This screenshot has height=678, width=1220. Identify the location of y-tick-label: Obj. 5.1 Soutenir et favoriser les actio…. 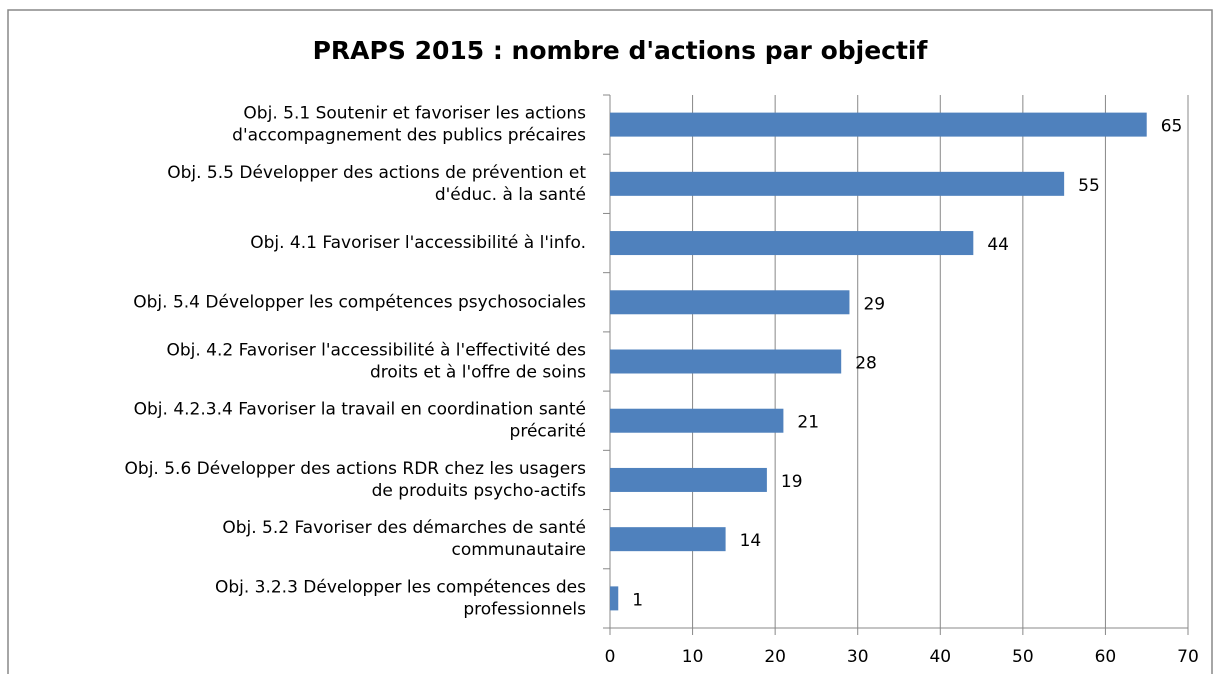
(414, 114).